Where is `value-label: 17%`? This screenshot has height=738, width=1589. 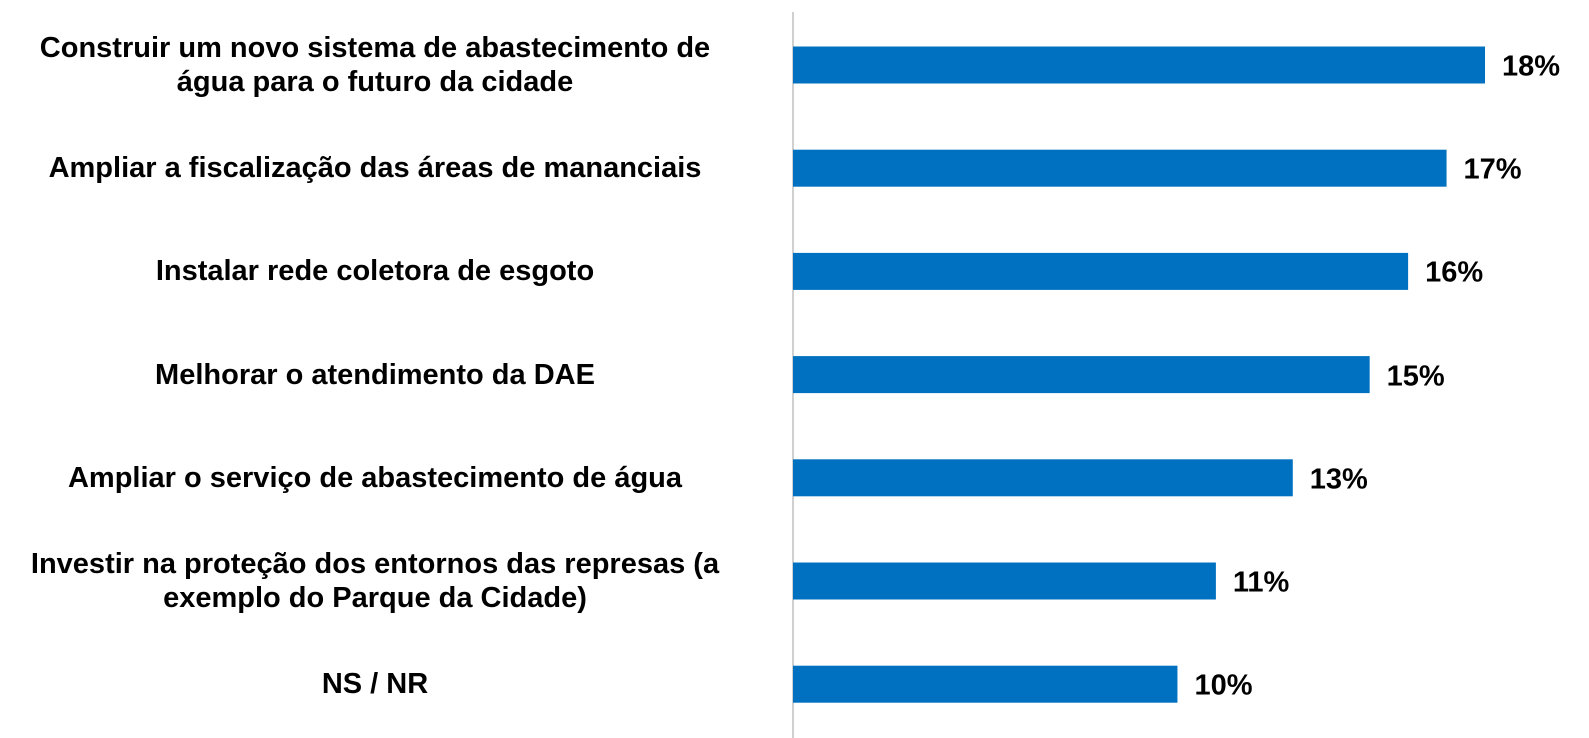
value-label: 17% is located at coordinates (1492, 169).